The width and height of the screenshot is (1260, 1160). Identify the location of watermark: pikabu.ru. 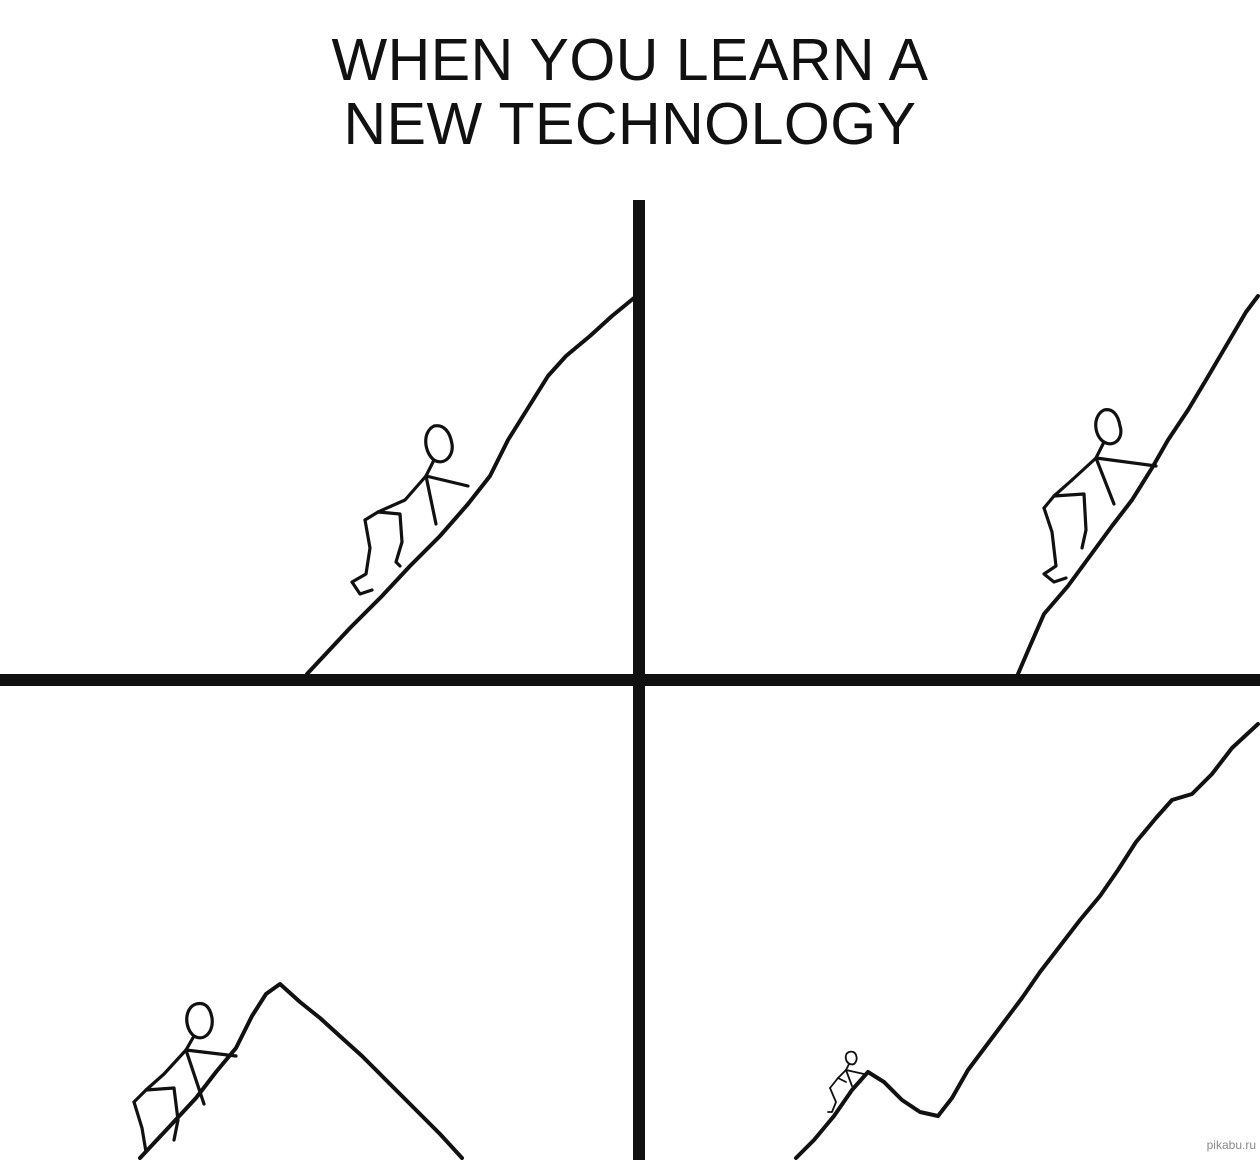
(1231, 1145).